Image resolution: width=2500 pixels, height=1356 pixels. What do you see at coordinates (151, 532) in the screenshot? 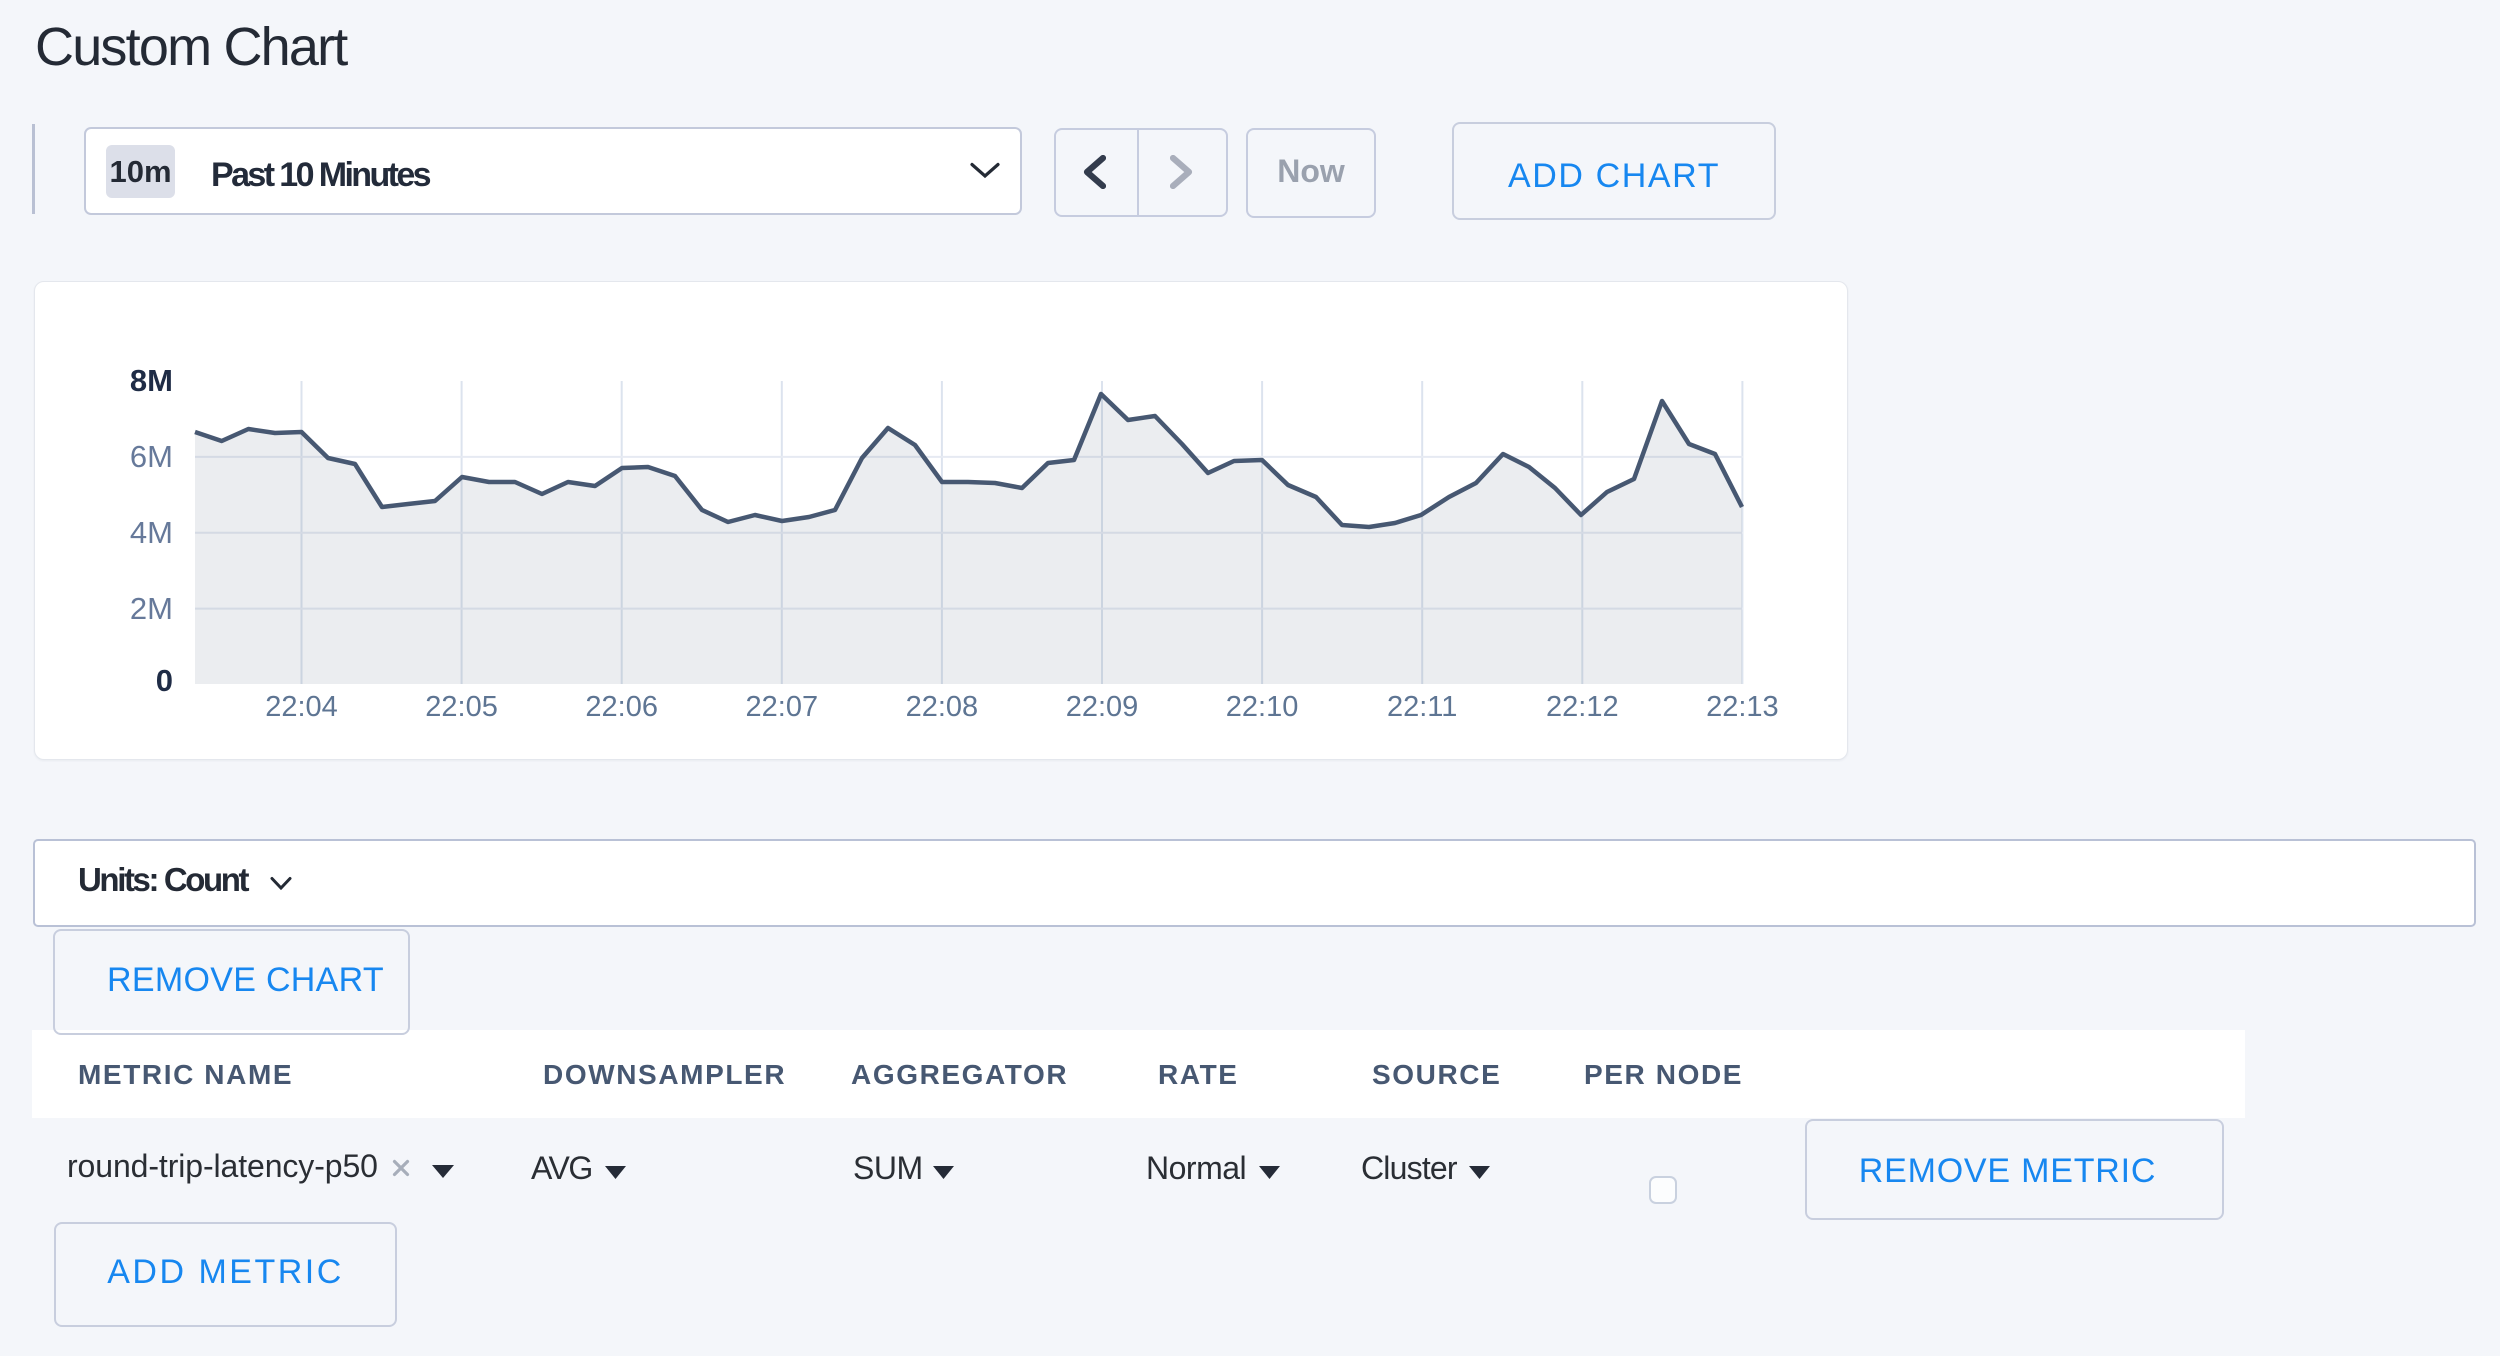
I see `svg-text: 4M` at bounding box center [151, 532].